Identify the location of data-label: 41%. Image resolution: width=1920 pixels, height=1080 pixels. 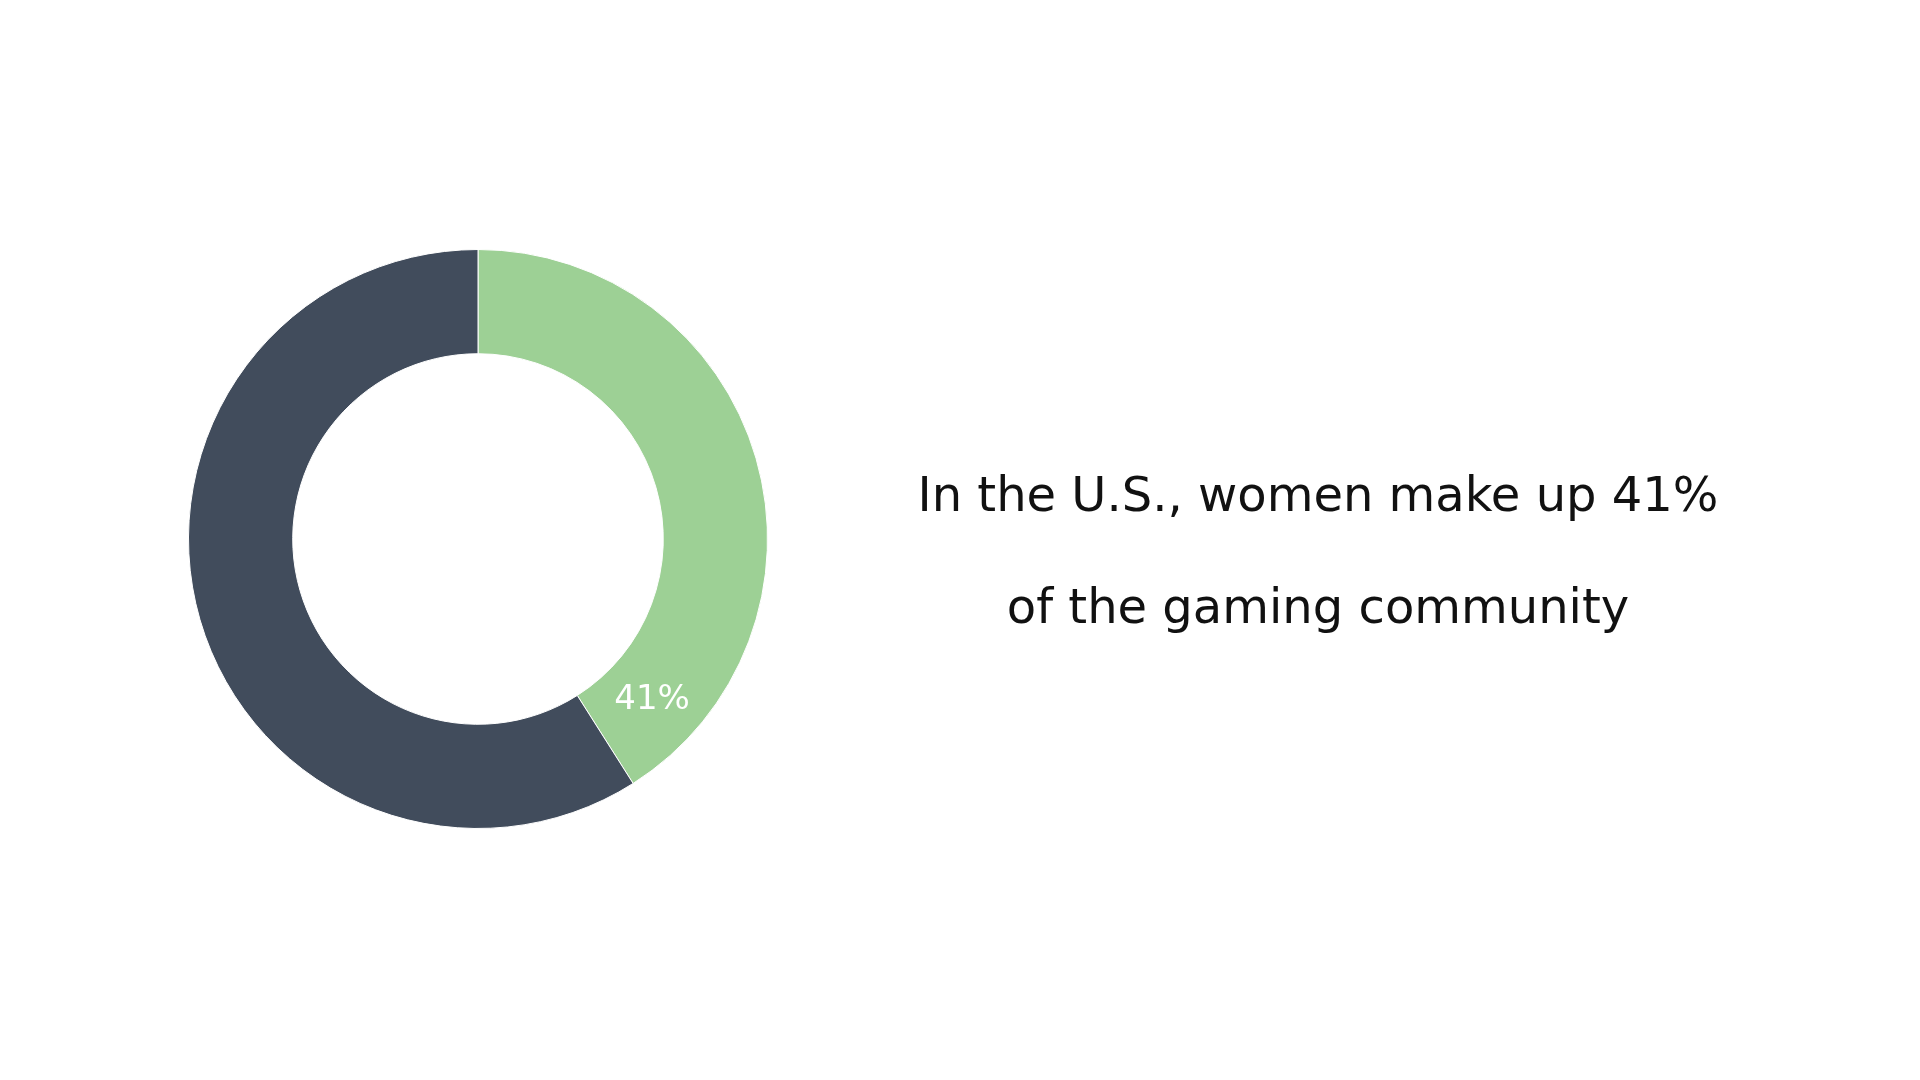
(652, 697).